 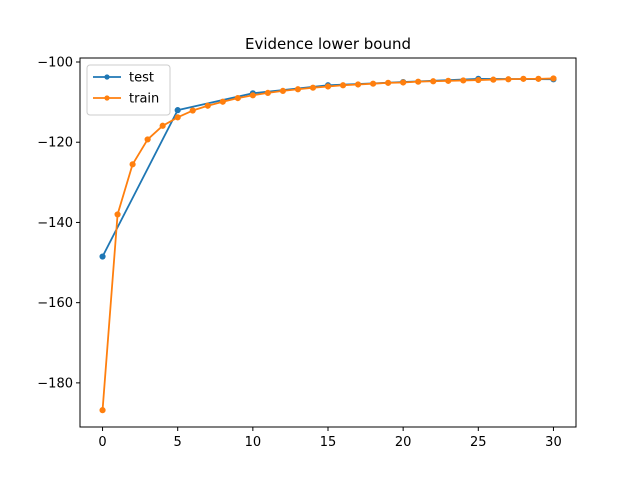 I want to click on legend: test train, so click(x=128, y=90).